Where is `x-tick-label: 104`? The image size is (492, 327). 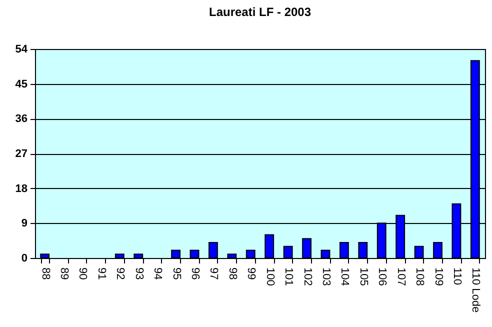
x-tick-label: 104 is located at coordinates (344, 277).